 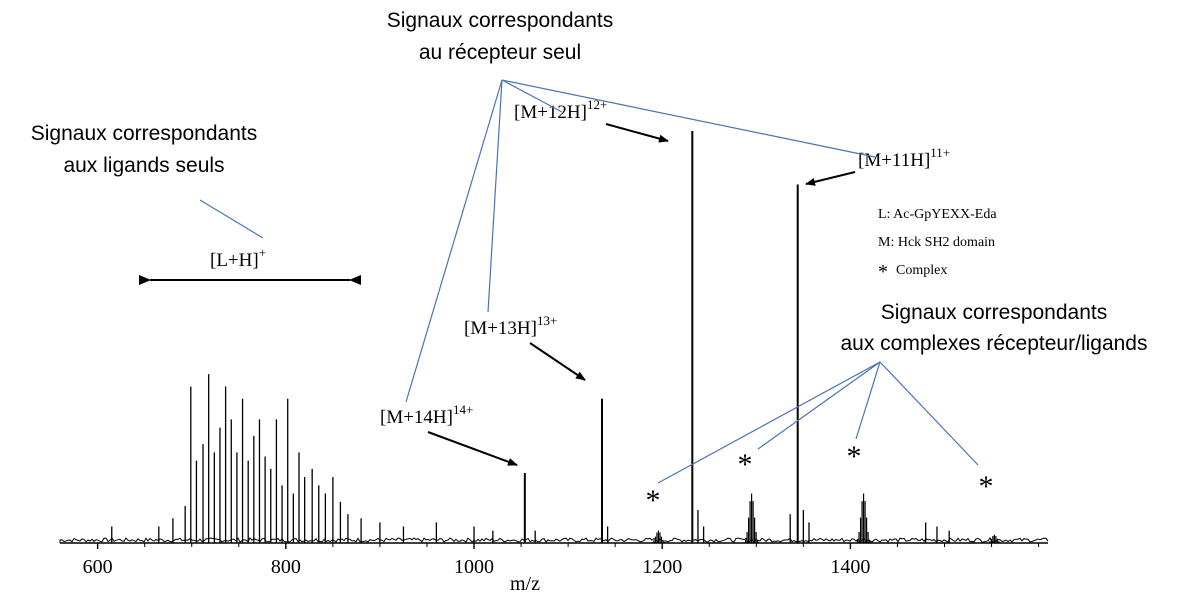 I want to click on annotation-ligands: Signaux correspondants aux ligands seuls, so click(x=144, y=149).